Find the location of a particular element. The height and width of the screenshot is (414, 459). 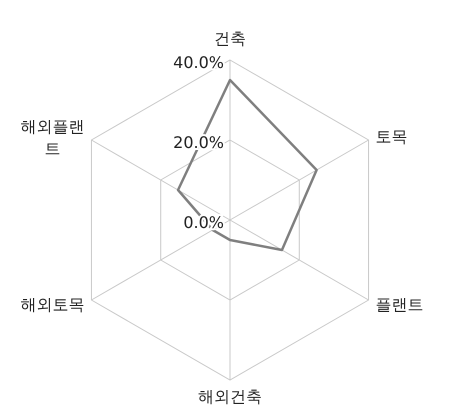

spoke-label: 해외토목 is located at coordinates (52, 304).